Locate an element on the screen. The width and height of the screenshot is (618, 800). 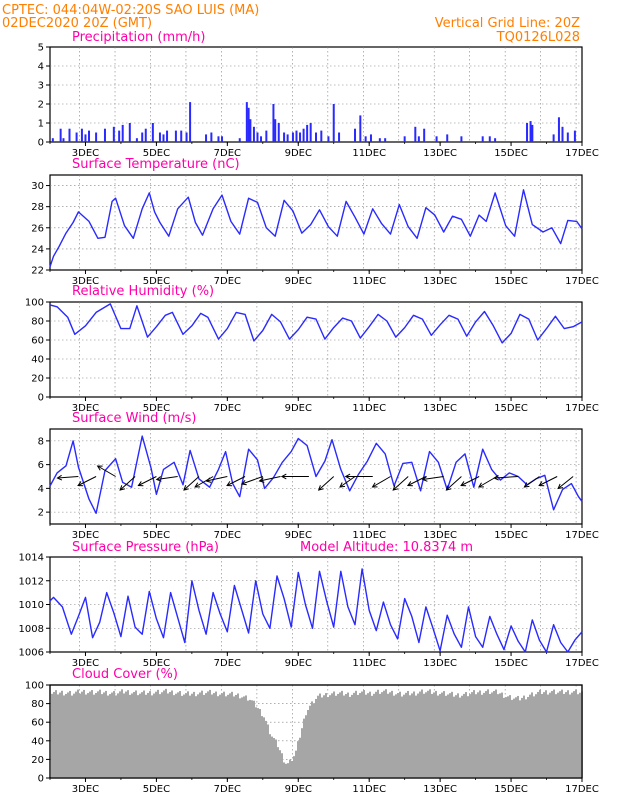
temp-xtick-label: 5DEC is located at coordinates (156, 281).